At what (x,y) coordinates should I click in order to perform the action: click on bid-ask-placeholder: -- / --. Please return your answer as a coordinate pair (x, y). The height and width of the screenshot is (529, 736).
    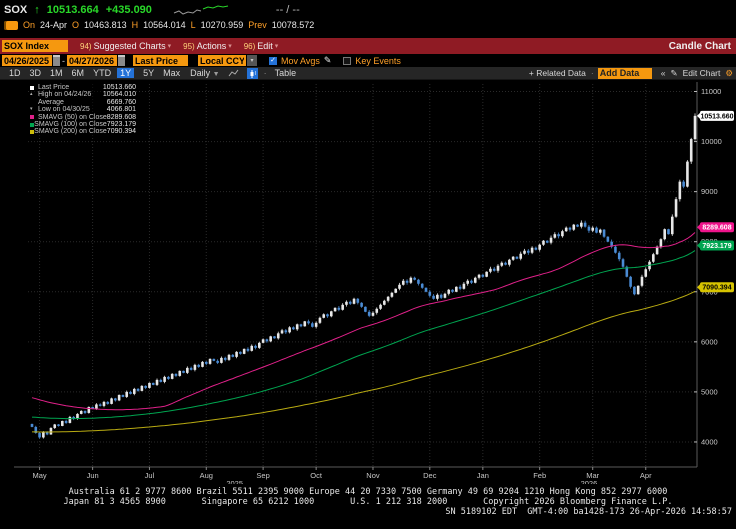
    Looking at the image, I should click on (287, 10).